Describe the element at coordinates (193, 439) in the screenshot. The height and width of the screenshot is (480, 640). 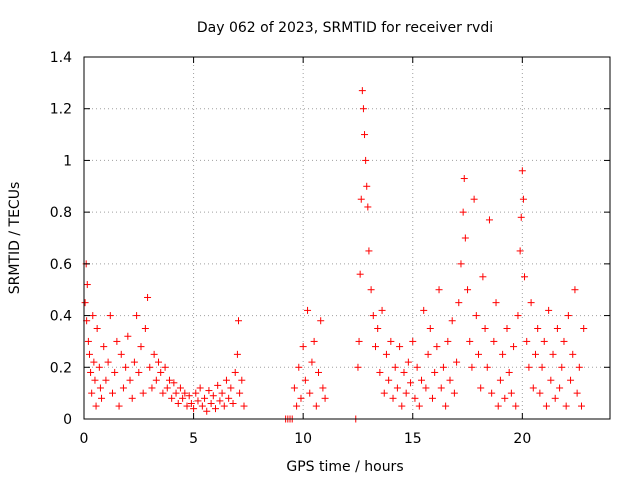
I see `x-tick-label: 5` at that location.